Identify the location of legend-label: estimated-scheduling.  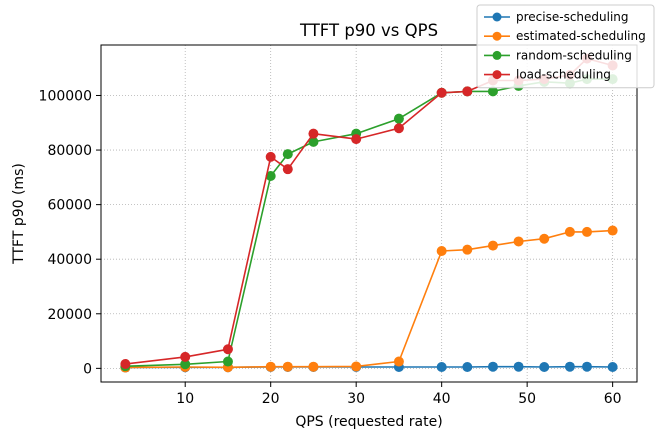
(581, 36).